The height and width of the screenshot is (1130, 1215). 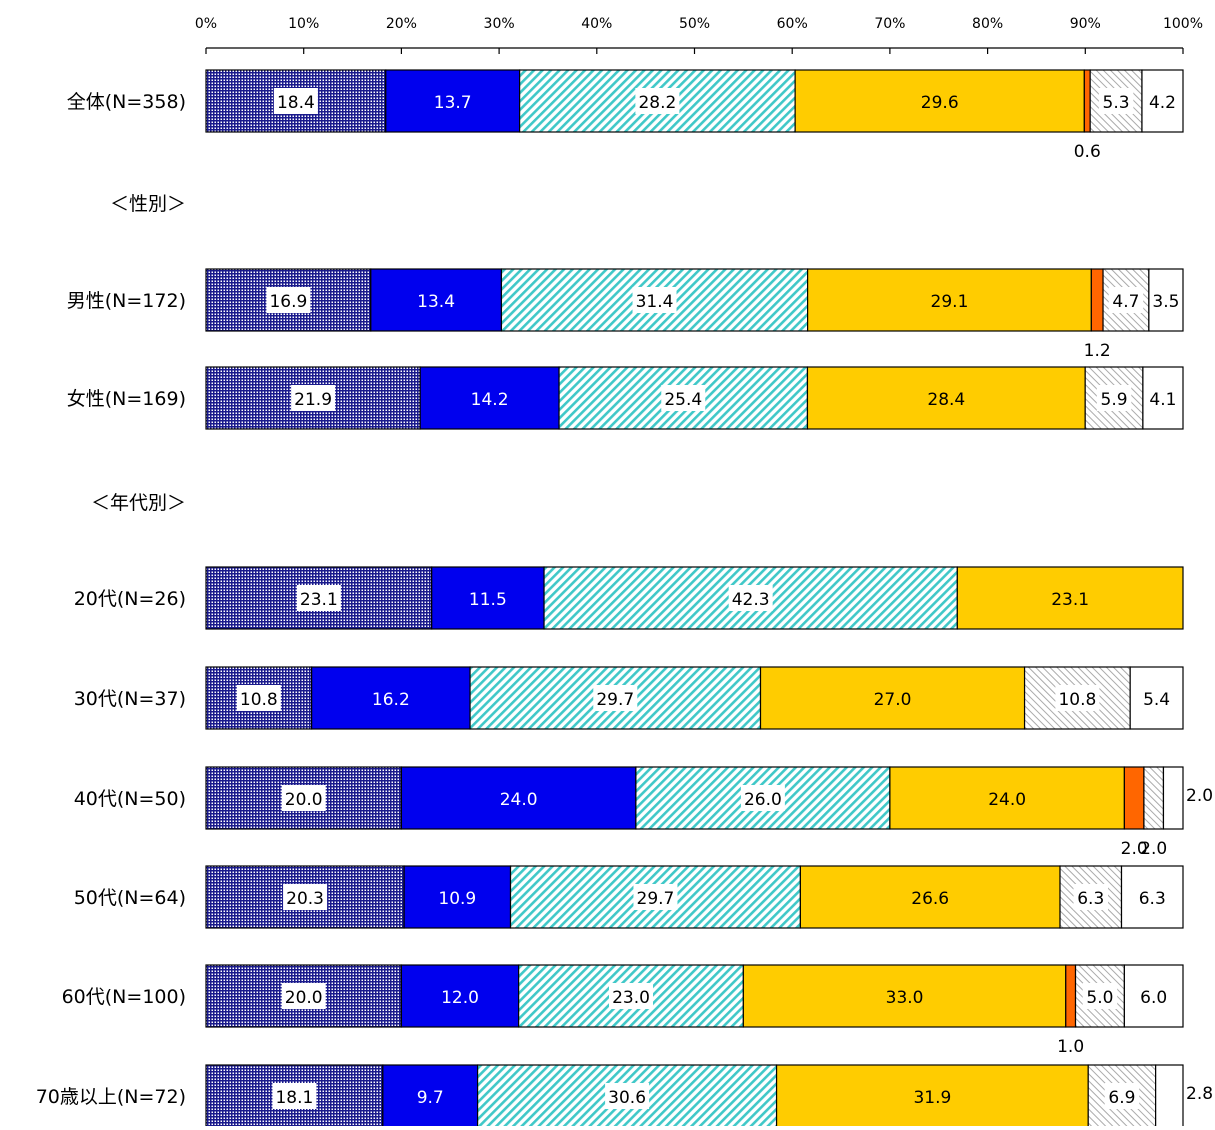 What do you see at coordinates (694, 24) in the screenshot?
I see `x-tick-label: 50%` at bounding box center [694, 24].